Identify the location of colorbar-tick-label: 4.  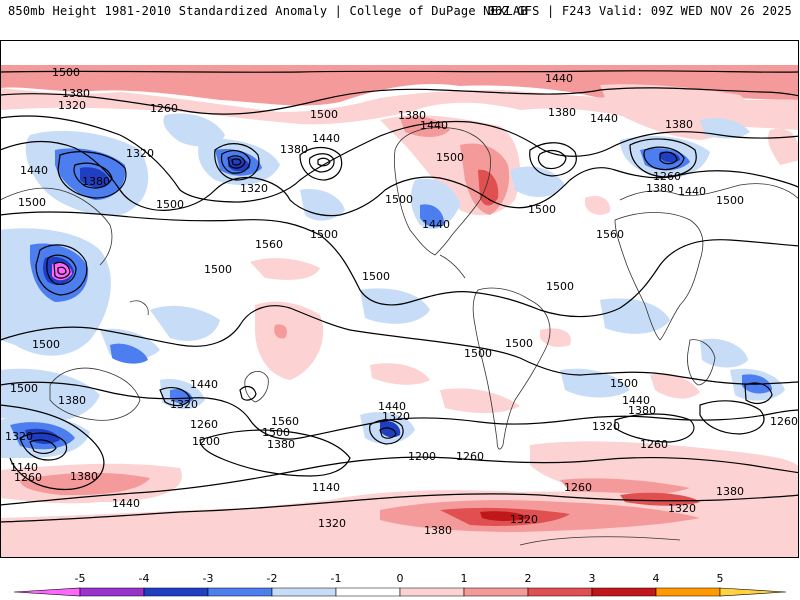
(656, 578).